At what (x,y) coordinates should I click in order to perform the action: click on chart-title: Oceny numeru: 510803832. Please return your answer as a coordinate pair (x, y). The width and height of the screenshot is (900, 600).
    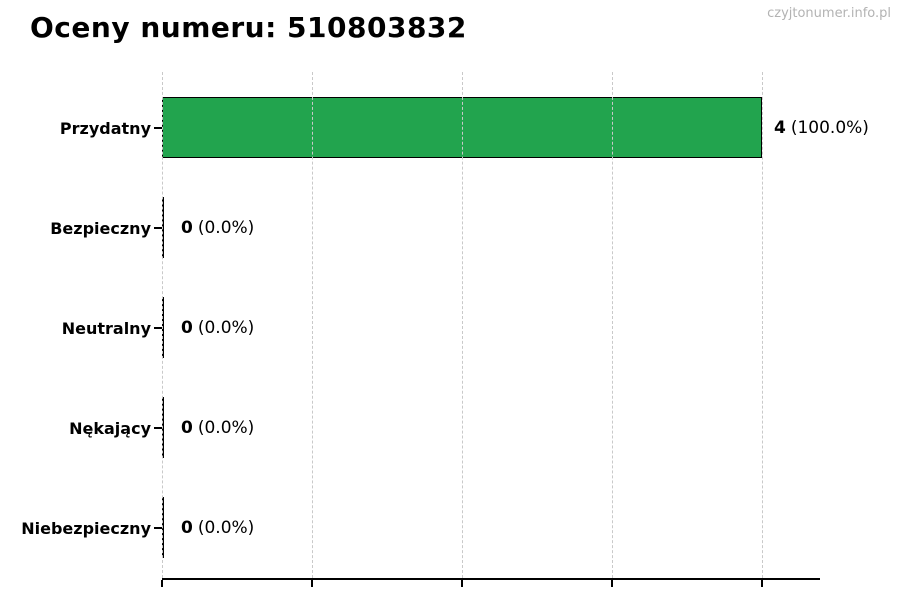
    Looking at the image, I should click on (248, 27).